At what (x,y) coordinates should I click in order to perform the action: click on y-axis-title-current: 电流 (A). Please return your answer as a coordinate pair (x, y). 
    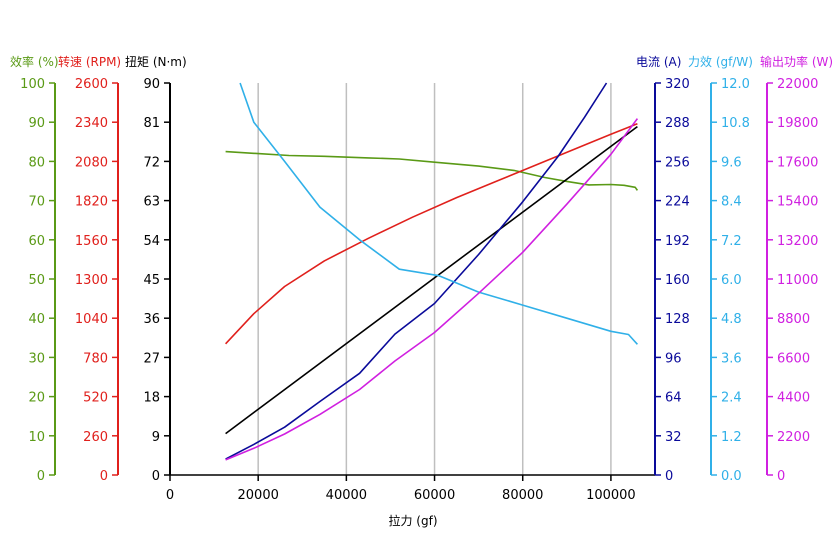
    Looking at the image, I should click on (658, 62).